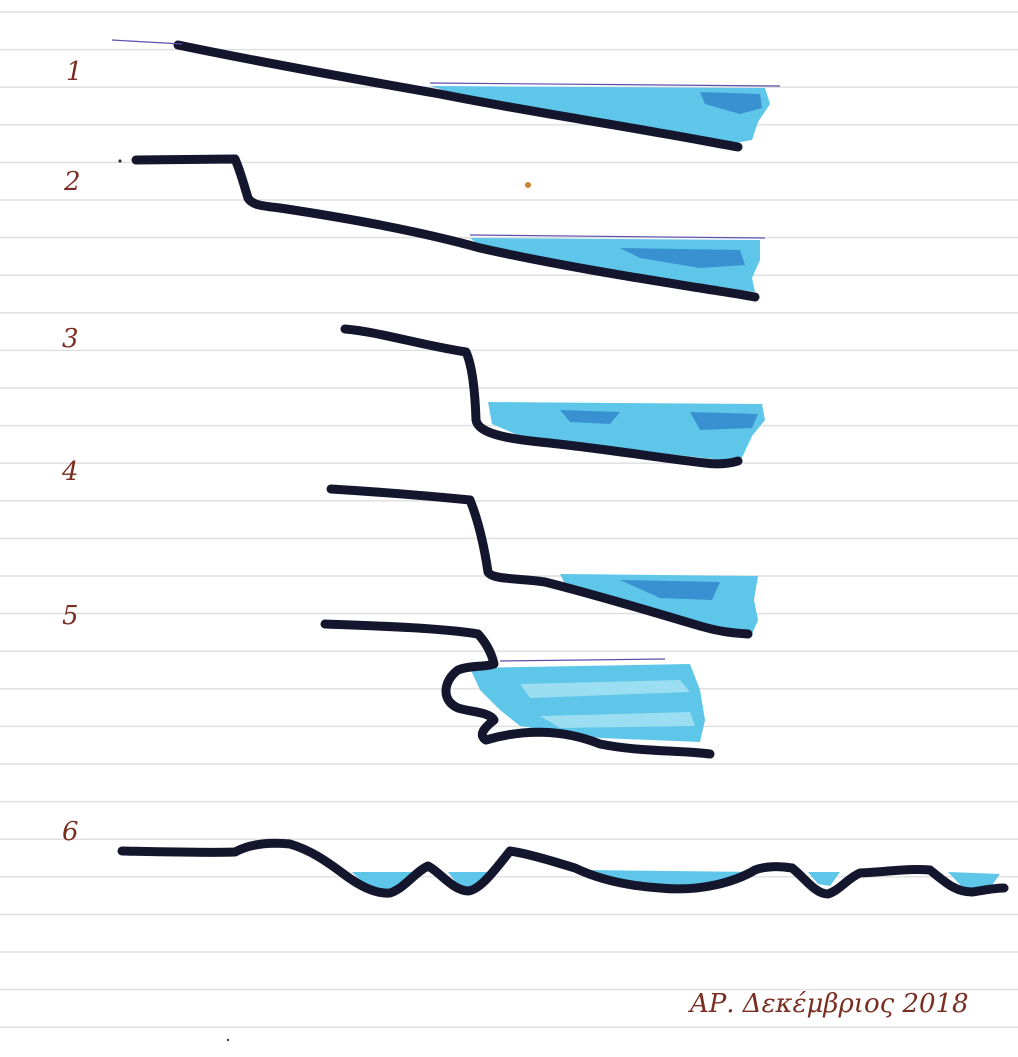 Image resolution: width=1018 pixels, height=1057 pixels. Describe the element at coordinates (617, 236) in the screenshot. I see `profile-2-sea-surface` at that location.